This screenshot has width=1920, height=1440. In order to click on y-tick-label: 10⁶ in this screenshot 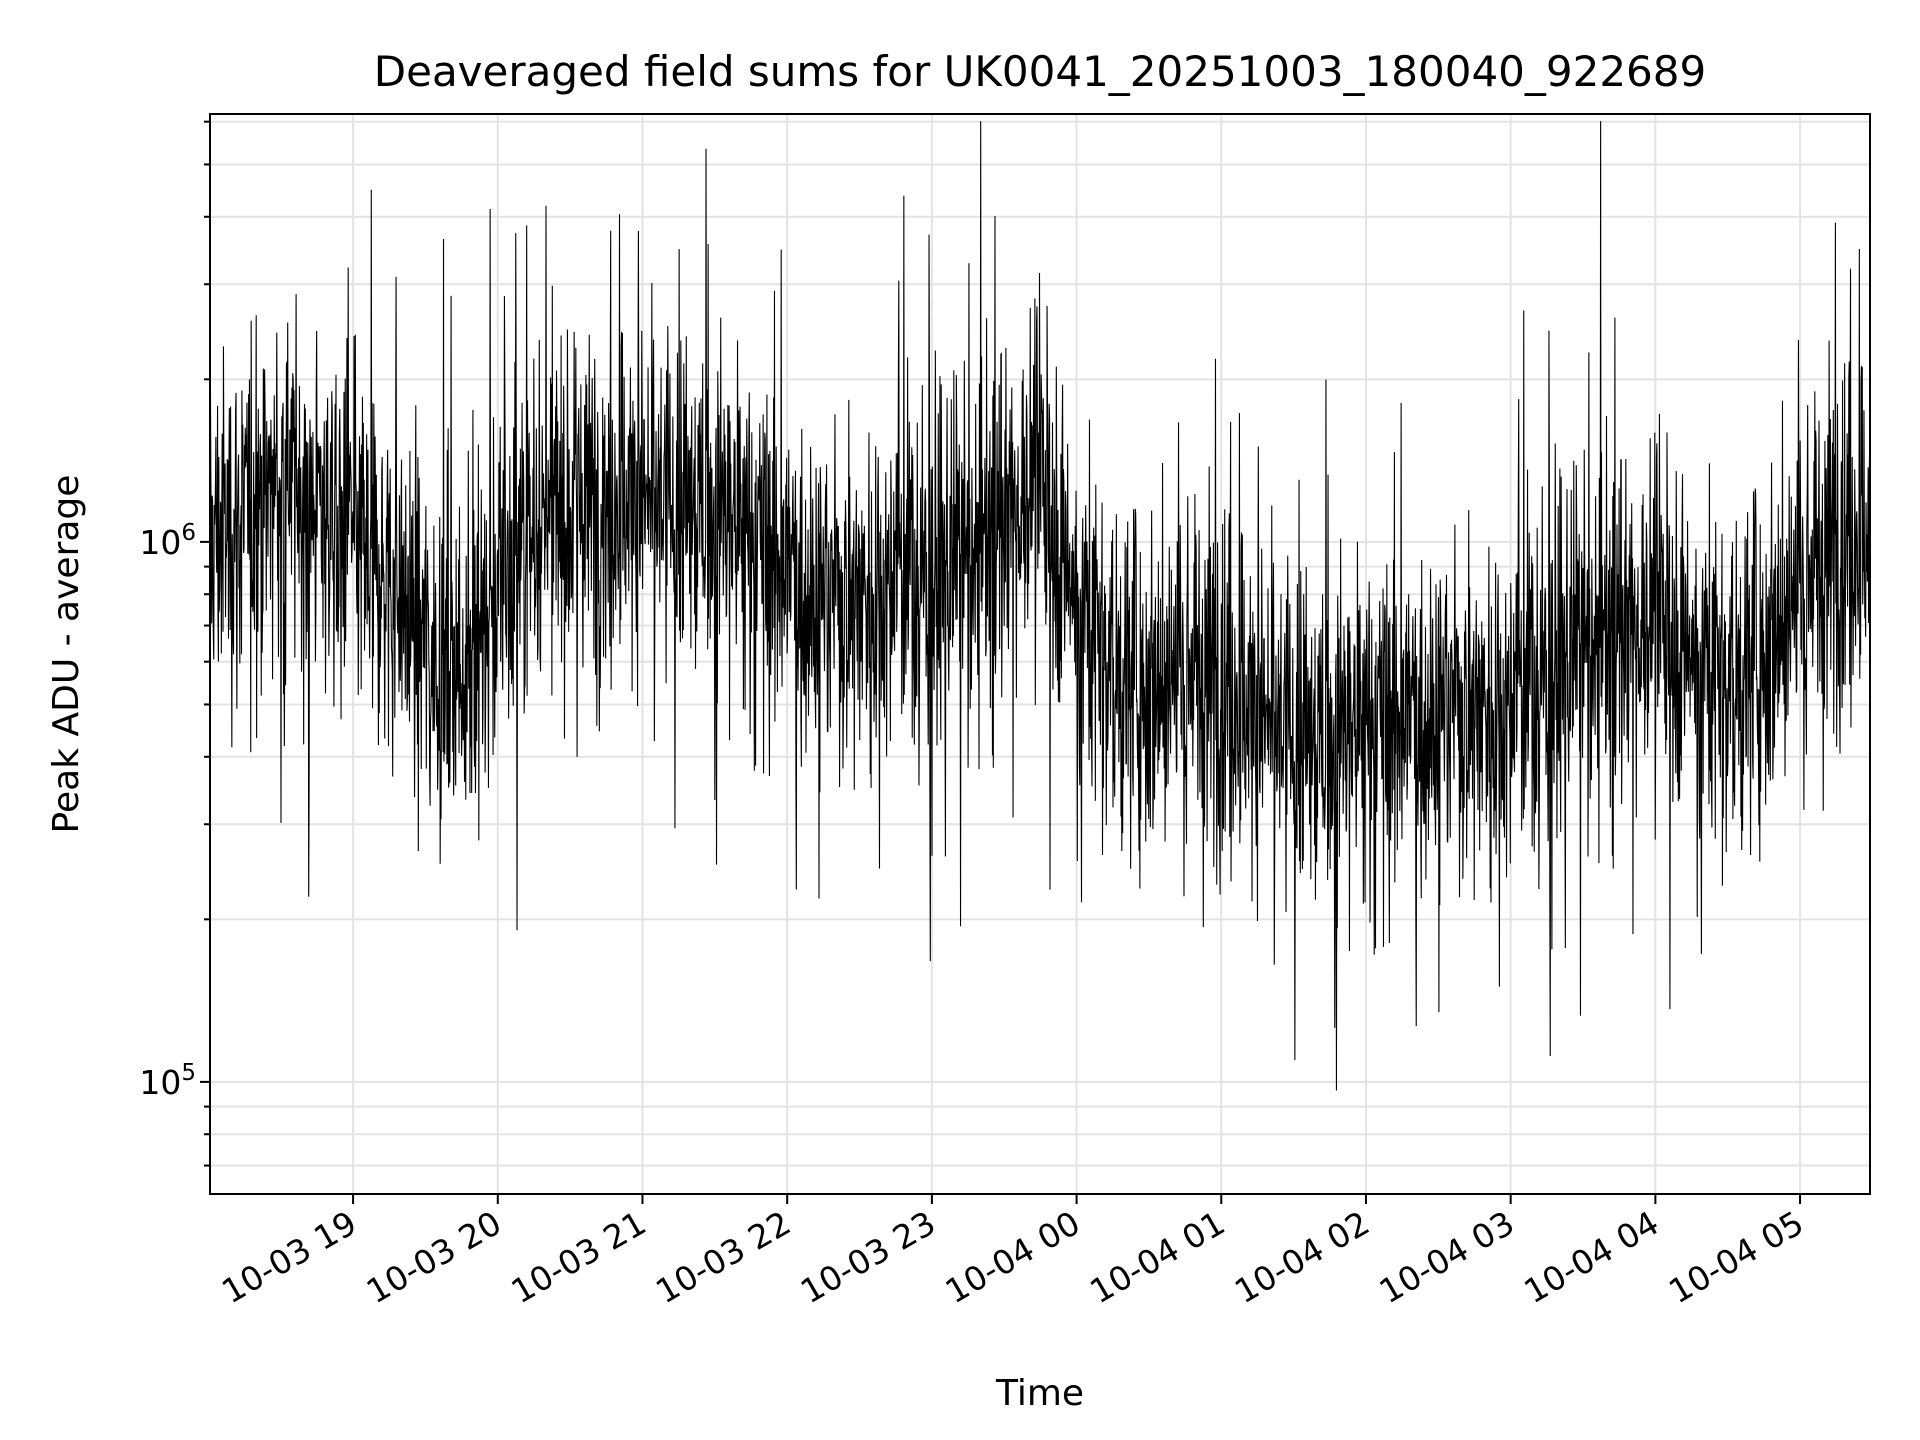, I will do `click(167, 541)`.